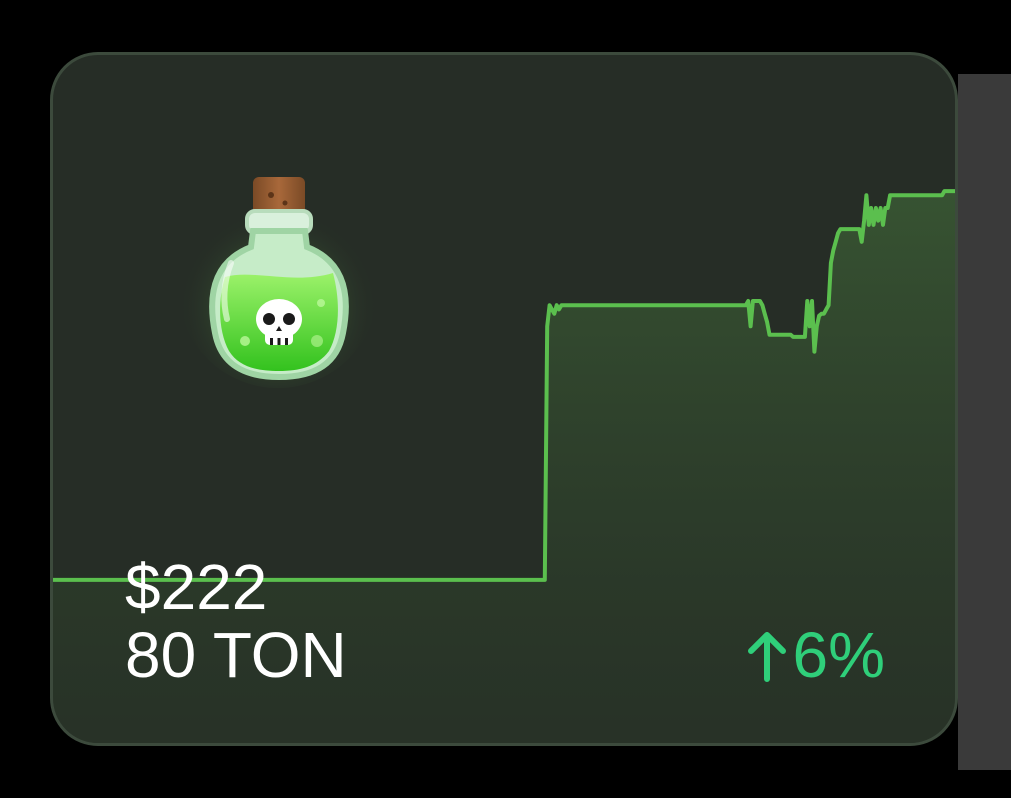 The height and width of the screenshot is (798, 1011). I want to click on price-change-value: 6%, so click(839, 655).